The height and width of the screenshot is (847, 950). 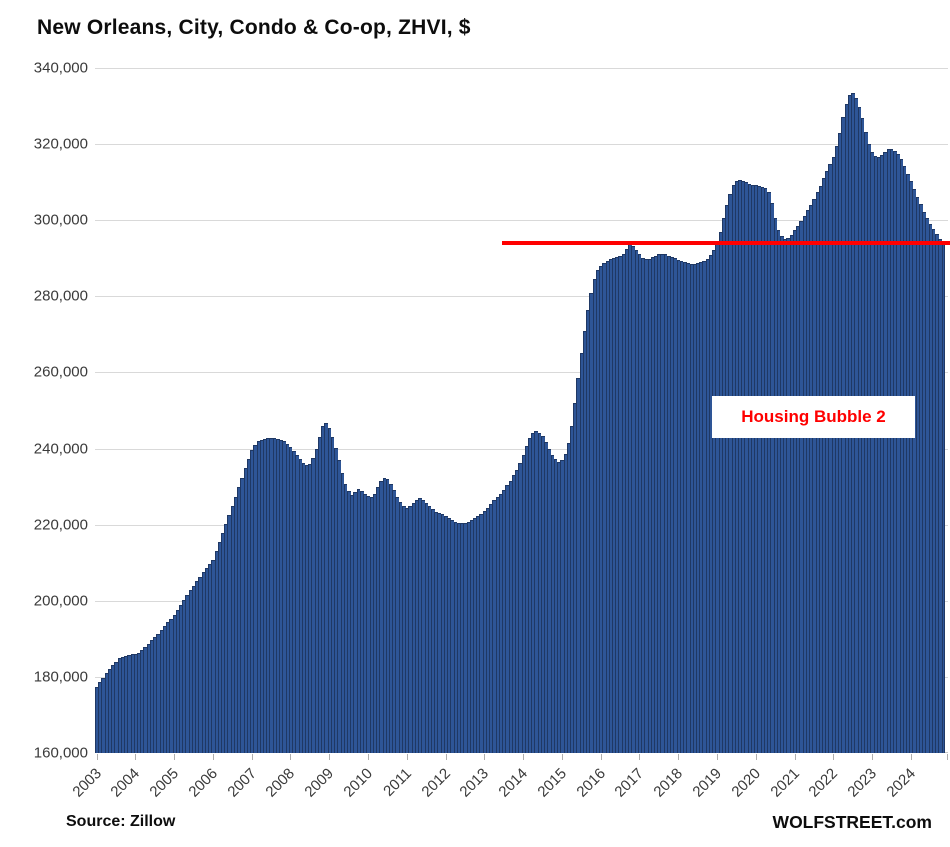 I want to click on y-axis-label: 280,000, so click(x=60, y=296).